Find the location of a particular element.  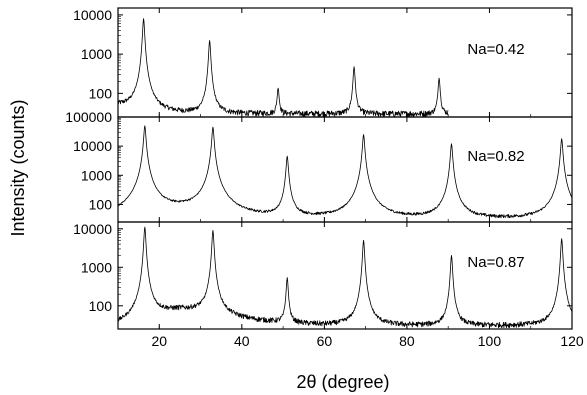

x-tick-label: 40 is located at coordinates (242, 341).